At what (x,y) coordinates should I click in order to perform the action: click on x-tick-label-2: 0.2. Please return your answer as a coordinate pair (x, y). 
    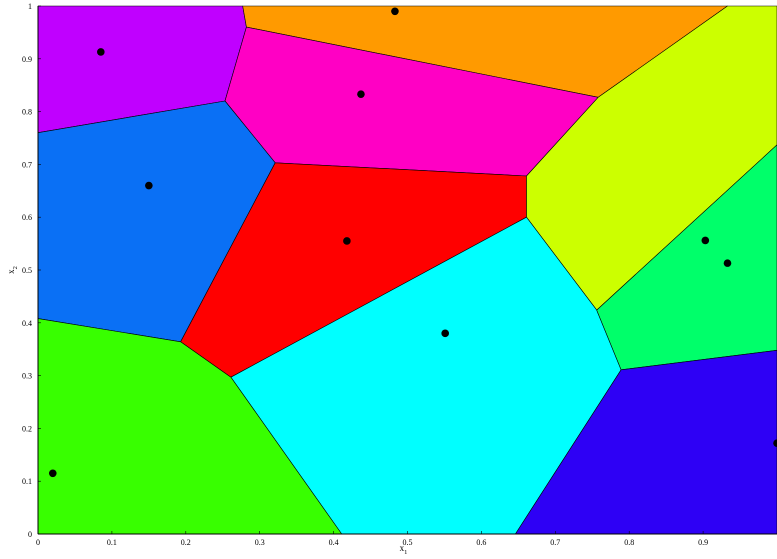
    Looking at the image, I should click on (186, 542).